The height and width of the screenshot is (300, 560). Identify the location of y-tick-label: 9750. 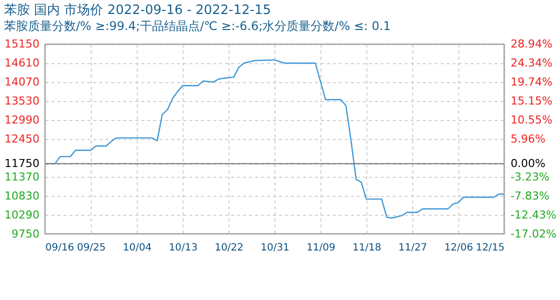
(26, 233).